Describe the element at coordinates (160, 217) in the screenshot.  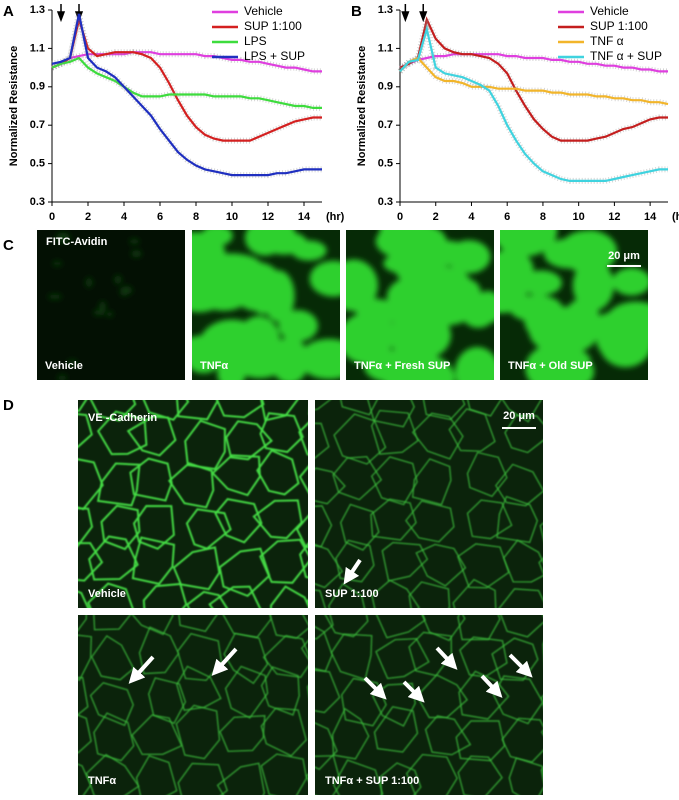
I see `x-tick-label: 6` at that location.